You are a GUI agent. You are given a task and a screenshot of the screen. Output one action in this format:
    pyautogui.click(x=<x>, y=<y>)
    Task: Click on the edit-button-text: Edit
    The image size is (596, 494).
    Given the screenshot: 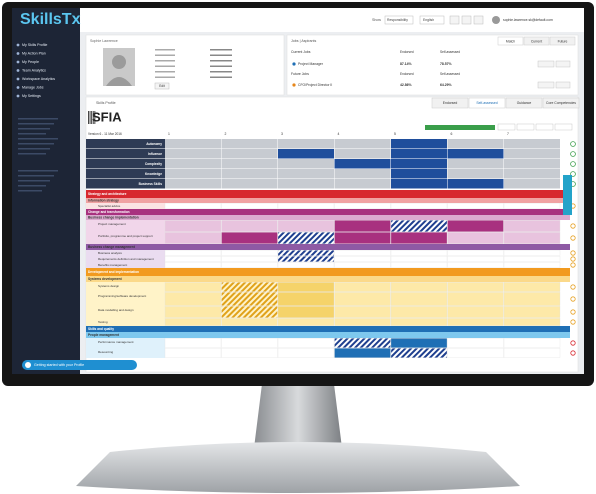 What is the action you would take?
    pyautogui.click(x=162, y=86)
    